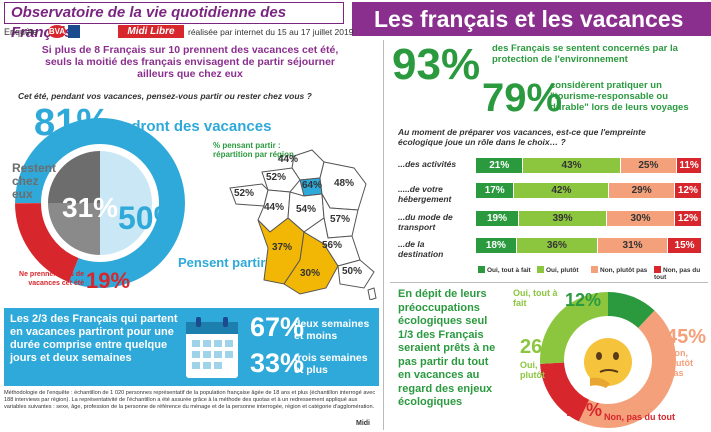 The height and width of the screenshot is (432, 711). I want to click on pct-12: 12%, so click(583, 300).